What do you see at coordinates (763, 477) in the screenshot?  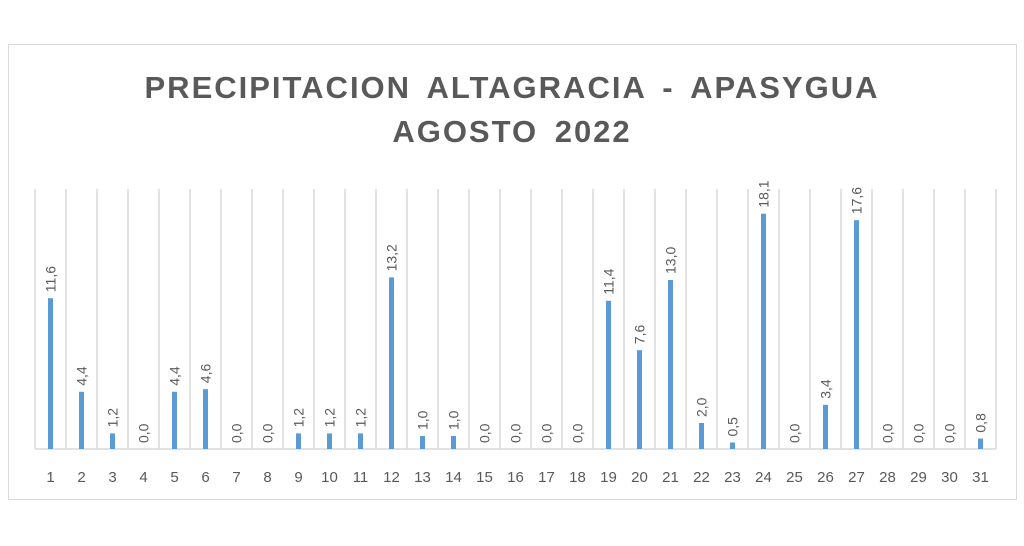 I see `x-tick-label: 24` at bounding box center [763, 477].